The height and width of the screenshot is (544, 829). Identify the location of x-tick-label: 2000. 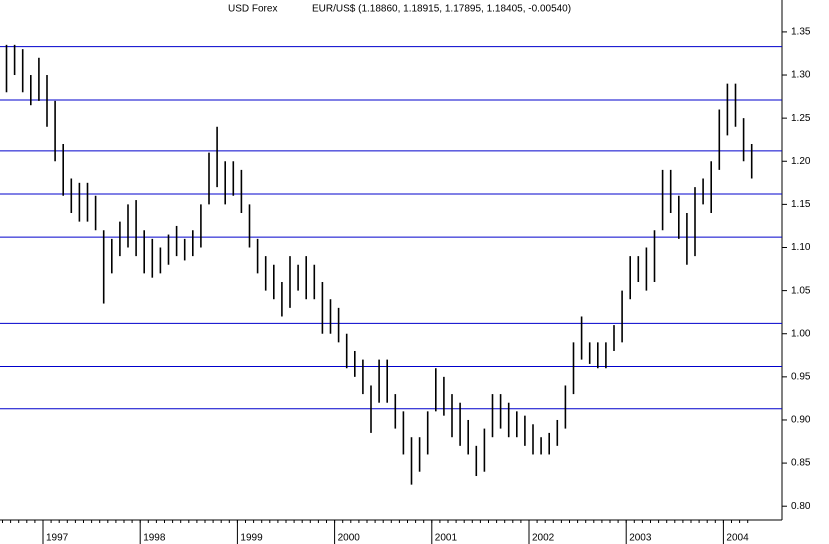
(349, 538).